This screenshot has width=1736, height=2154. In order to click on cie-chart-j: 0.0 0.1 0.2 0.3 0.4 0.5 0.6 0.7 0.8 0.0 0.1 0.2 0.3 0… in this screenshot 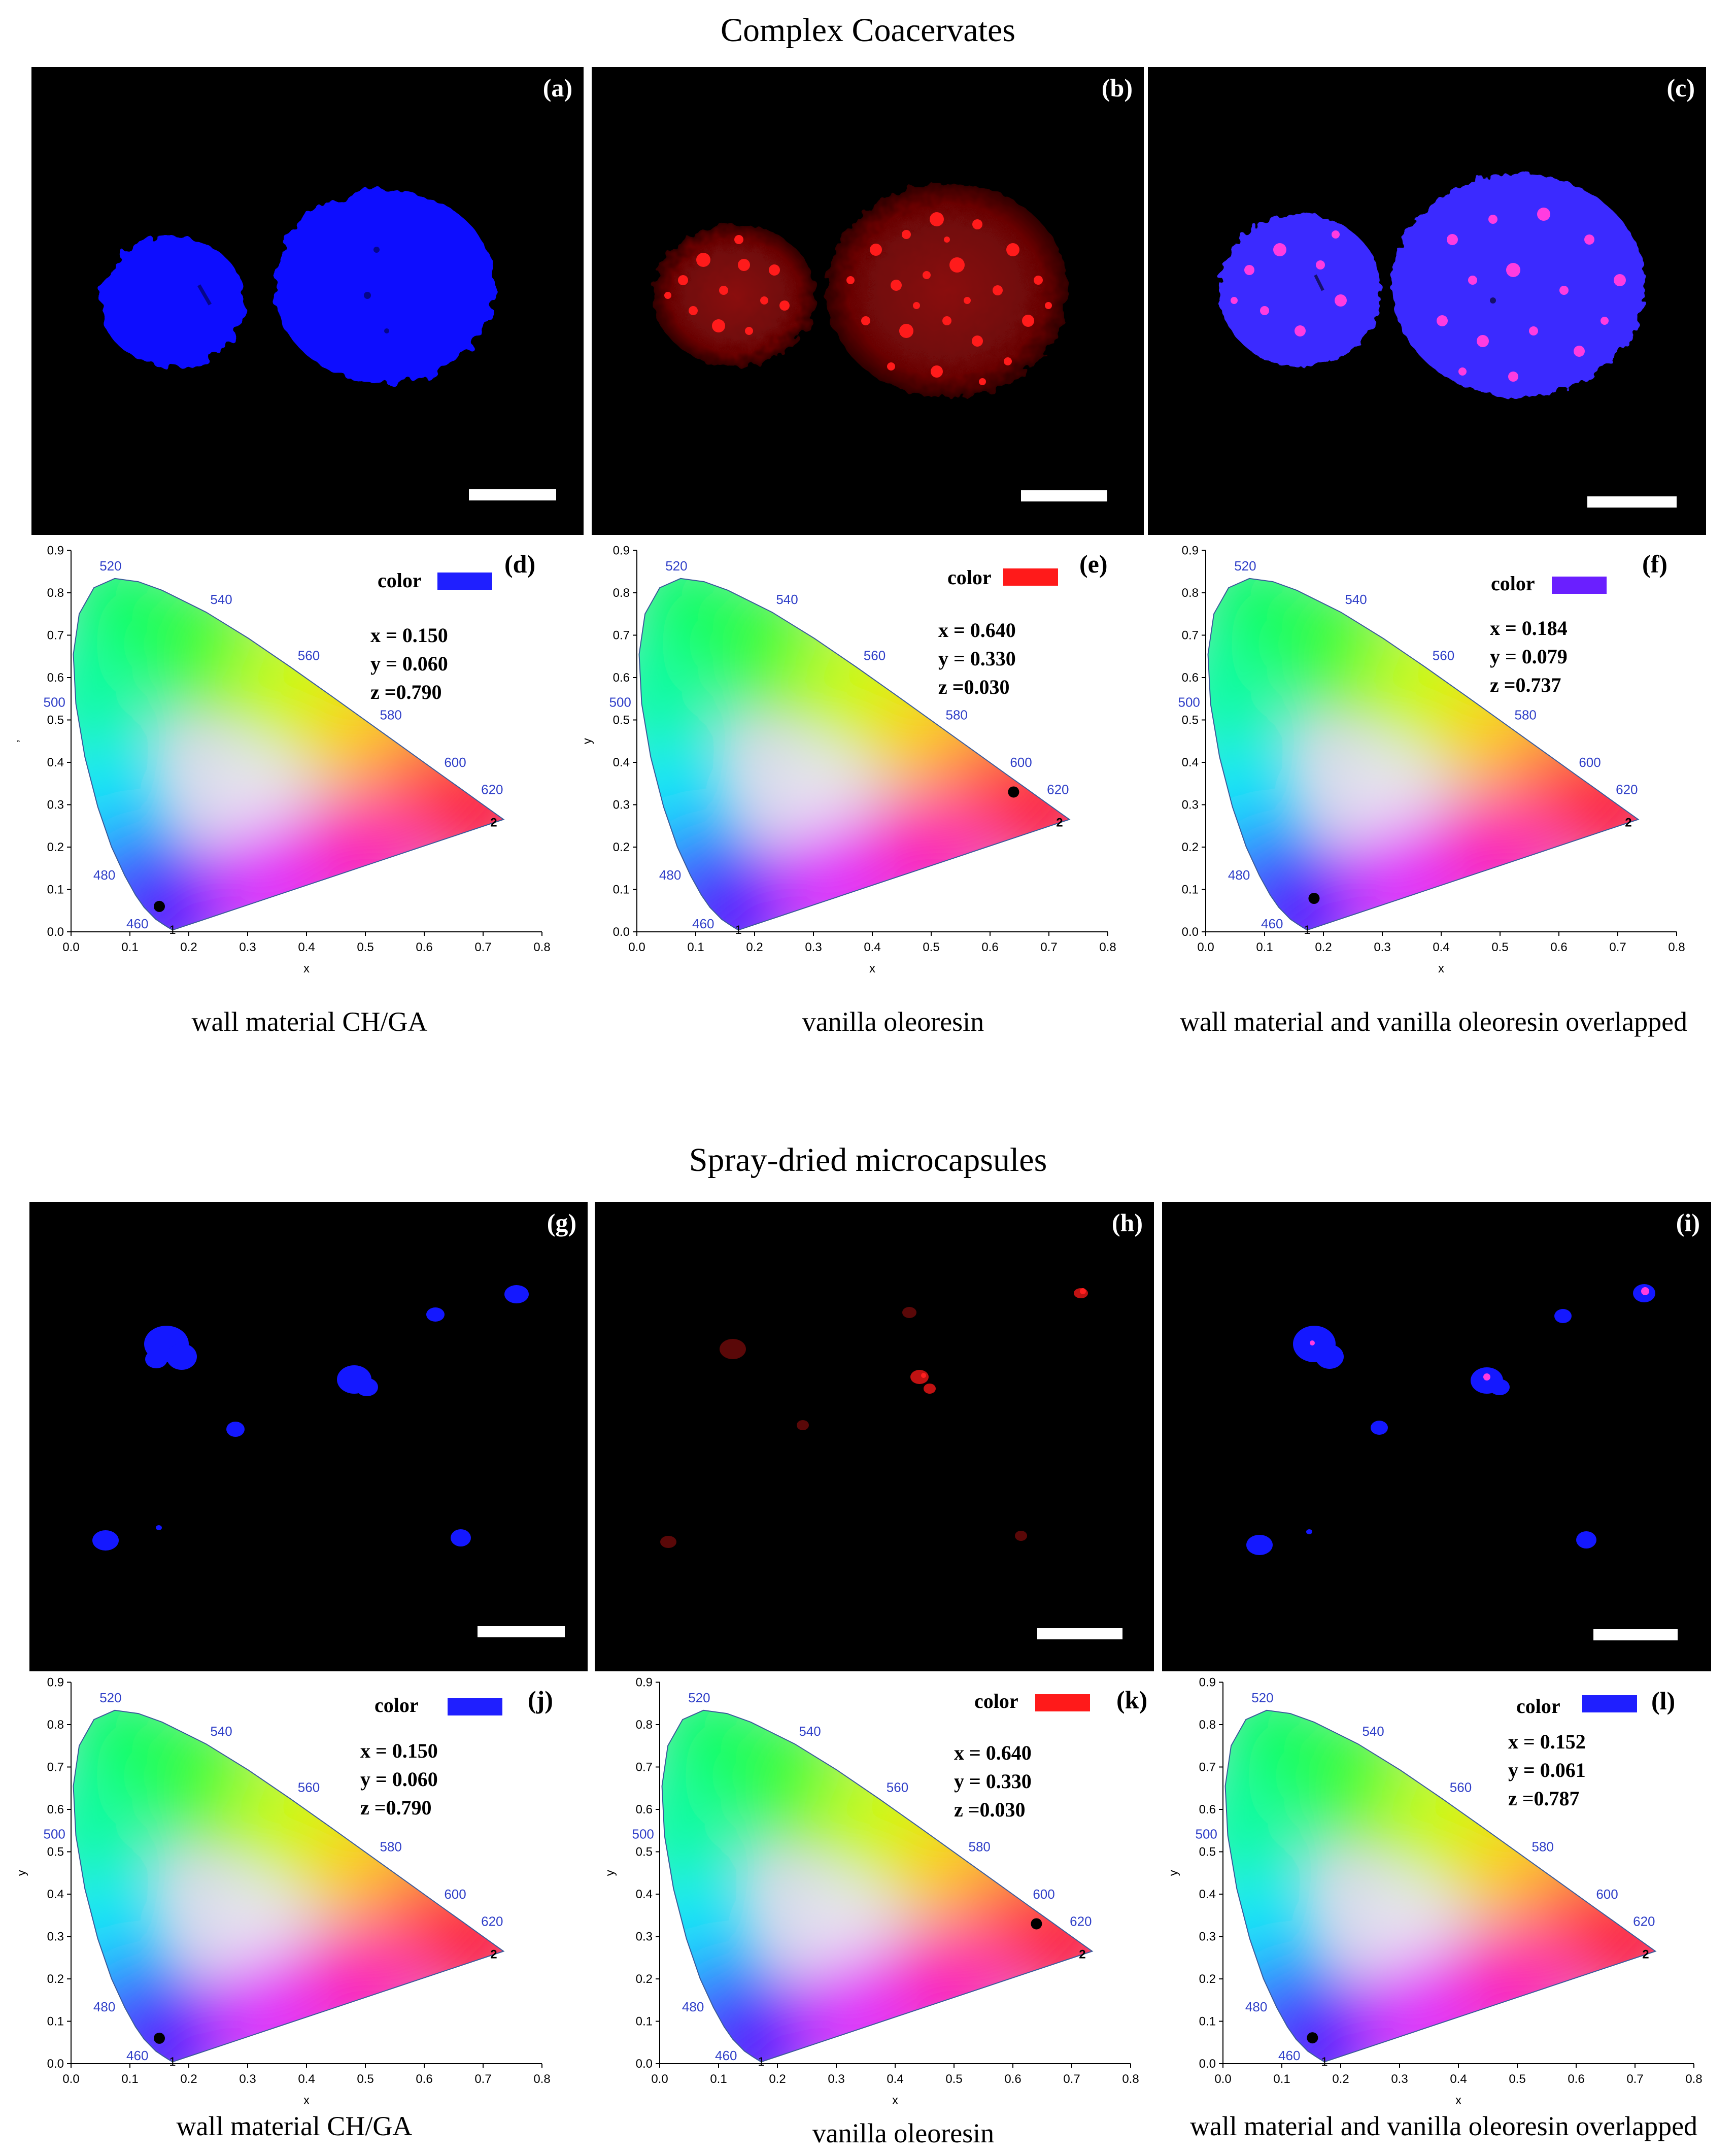, I will do `click(289, 1896)`.